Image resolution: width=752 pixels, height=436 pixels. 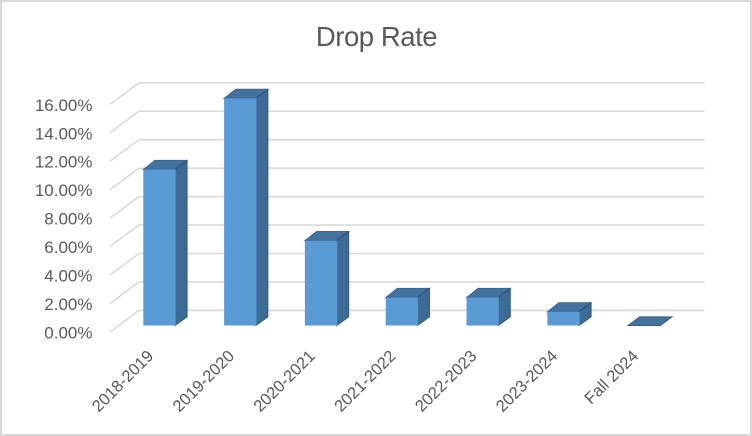 What do you see at coordinates (68, 332) in the screenshot?
I see `svg-text: 0.00%` at bounding box center [68, 332].